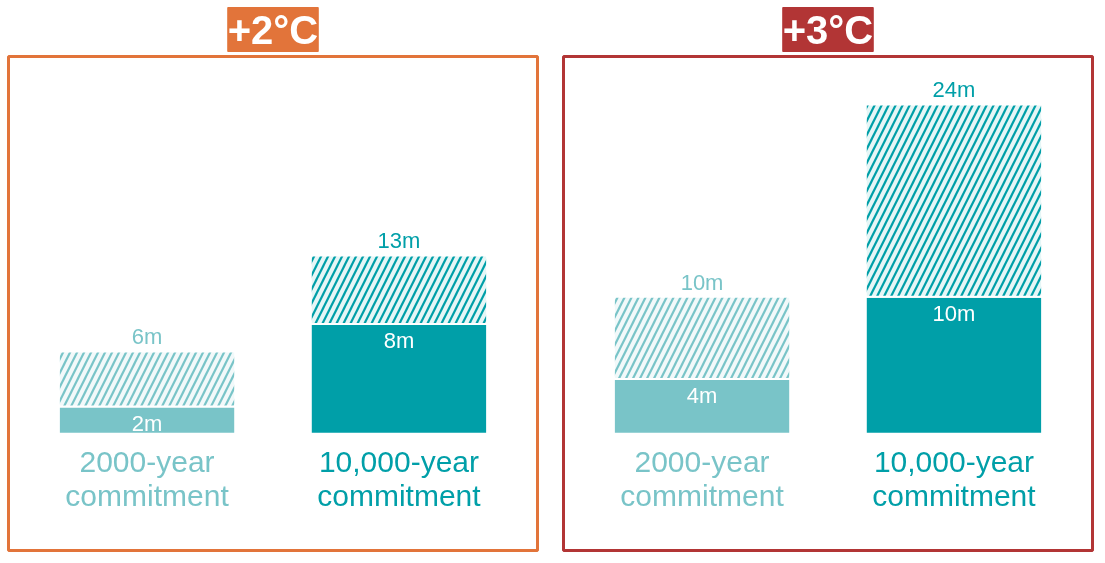  What do you see at coordinates (828, 29) in the screenshot?
I see `chart-title: +3°C` at bounding box center [828, 29].